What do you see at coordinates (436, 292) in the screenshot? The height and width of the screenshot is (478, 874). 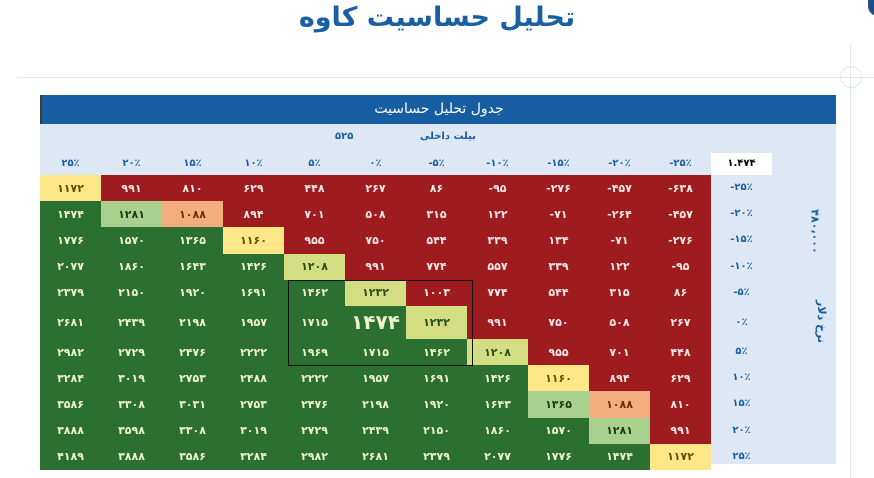 I see `table-cell: ۱۰۰۳` at bounding box center [436, 292].